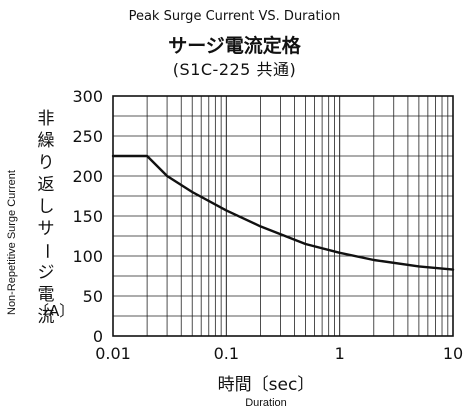 The image size is (469, 418). I want to click on y-tick-label: 0, so click(98, 336).